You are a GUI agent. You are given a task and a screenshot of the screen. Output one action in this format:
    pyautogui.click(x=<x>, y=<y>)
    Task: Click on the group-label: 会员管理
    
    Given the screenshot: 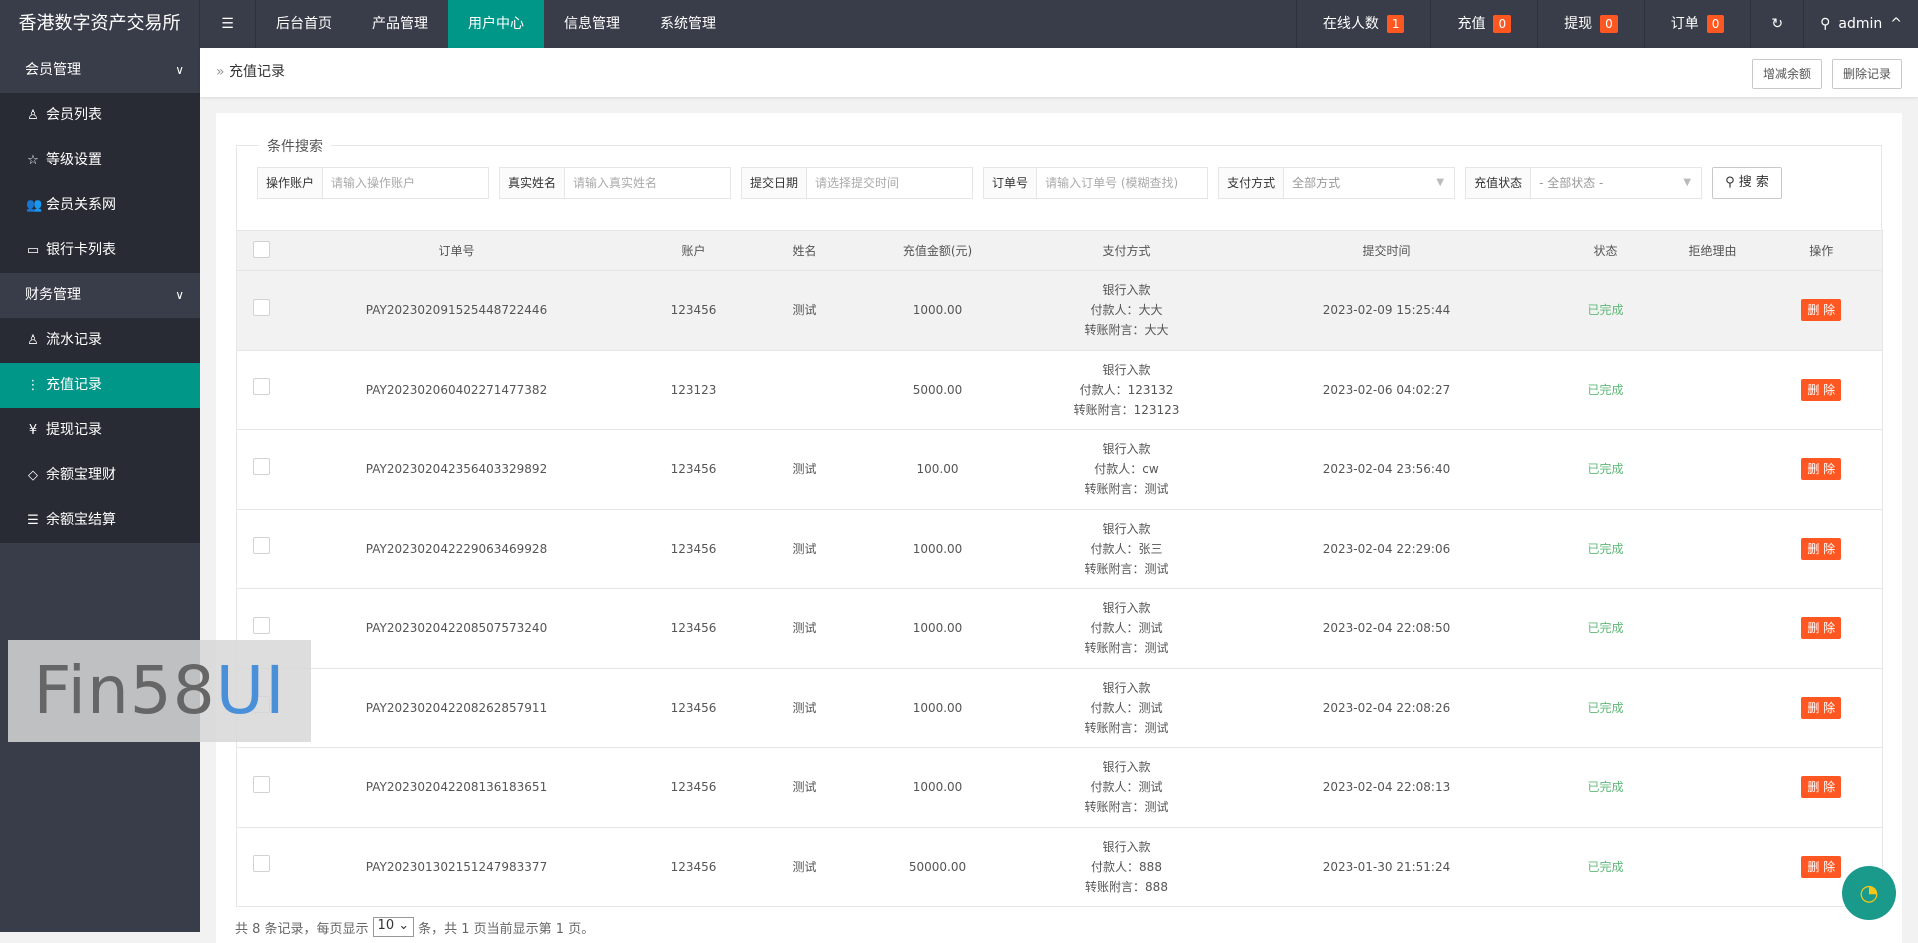 What is the action you would take?
    pyautogui.click(x=53, y=70)
    